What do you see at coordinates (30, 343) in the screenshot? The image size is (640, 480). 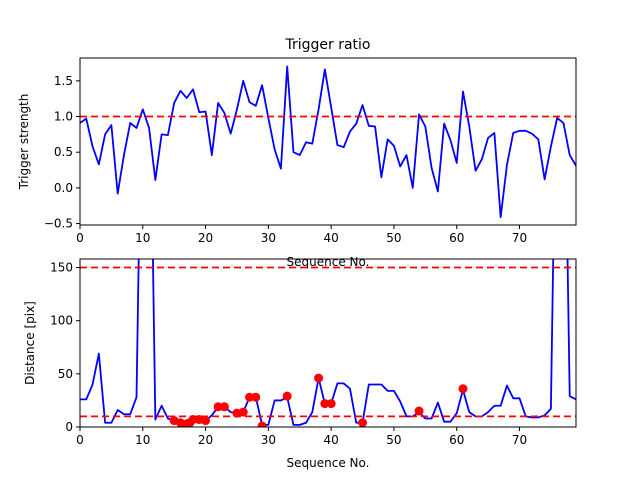 I see `distance-y-axis-label: Distance [pix]` at bounding box center [30, 343].